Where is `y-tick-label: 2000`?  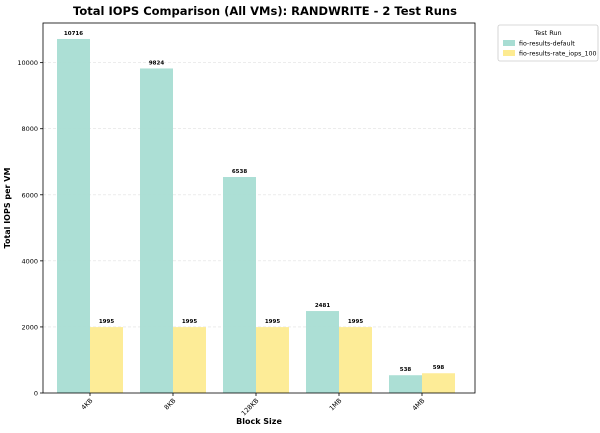 y-tick-label: 2000 is located at coordinates (29, 327).